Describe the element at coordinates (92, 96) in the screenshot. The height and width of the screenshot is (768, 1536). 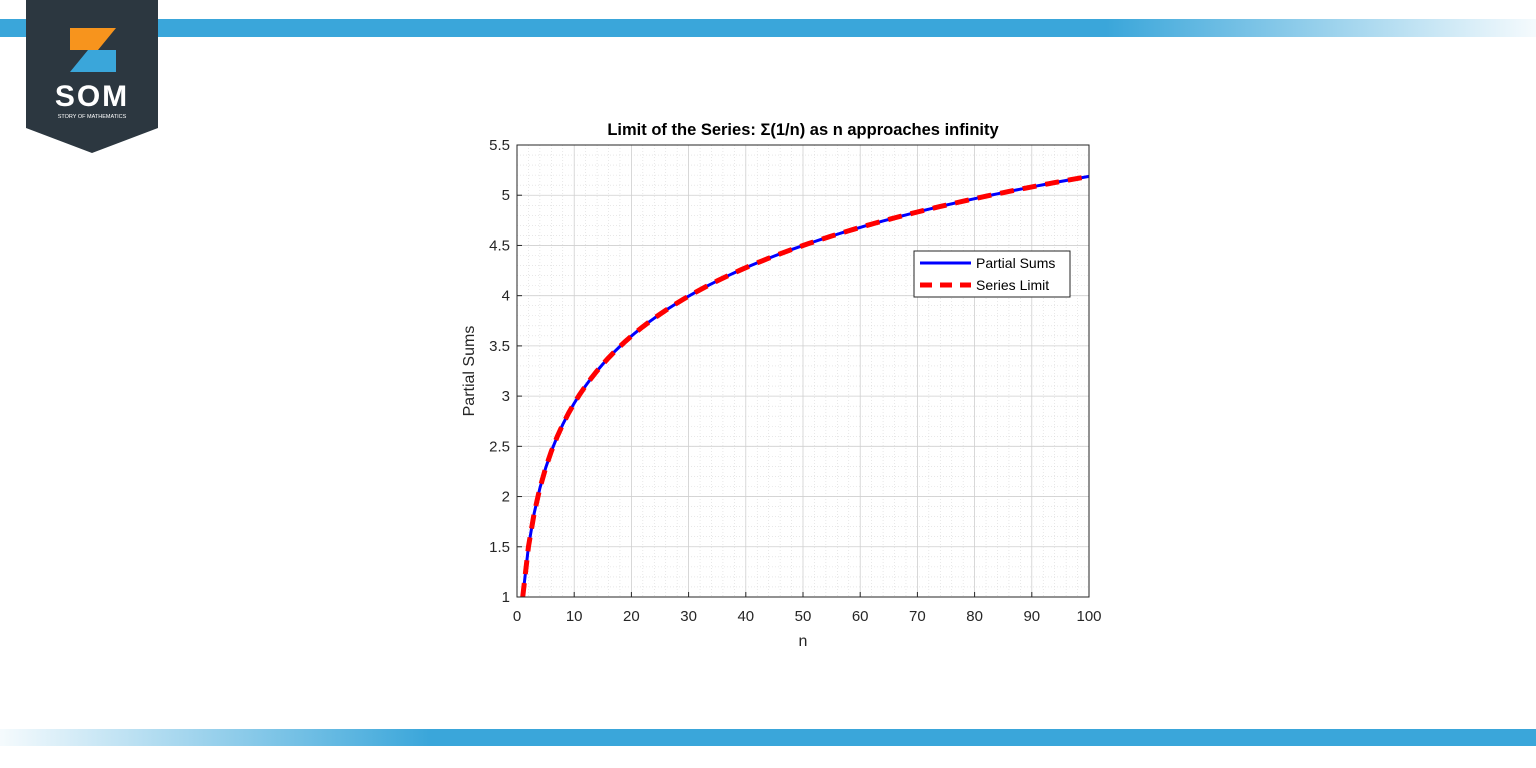
I see `logo-wordmark: SOM` at that location.